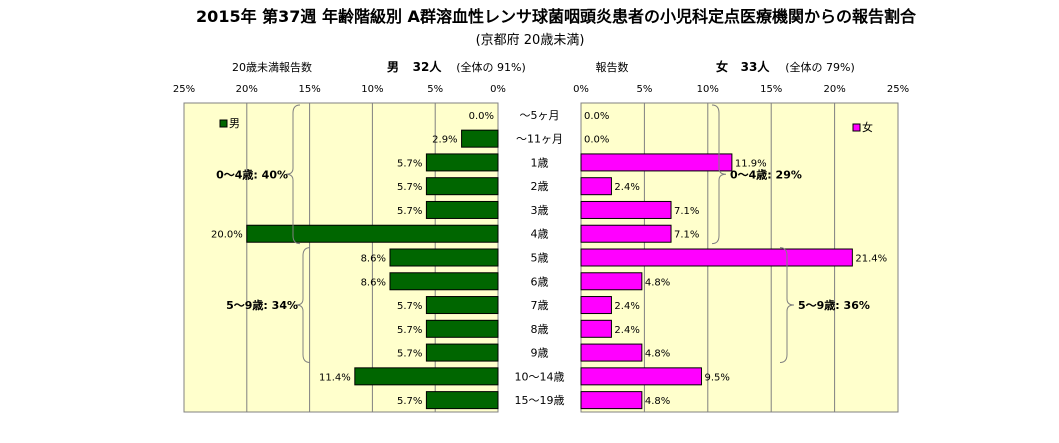  I want to click on male-bracket-label: 5〜9歳: 34%, so click(262, 305).